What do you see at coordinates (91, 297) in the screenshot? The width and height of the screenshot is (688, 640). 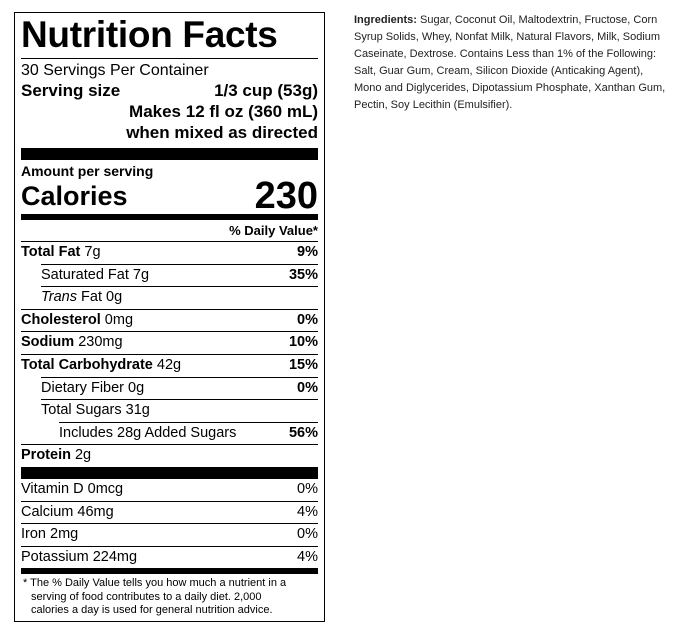 I see `nutrient-name: Fat` at bounding box center [91, 297].